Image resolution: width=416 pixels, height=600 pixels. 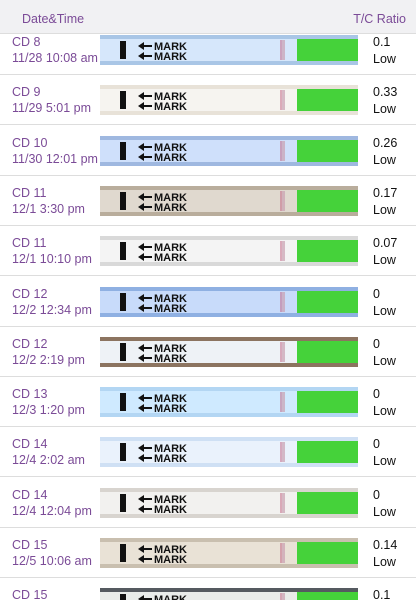 What do you see at coordinates (208, 201) in the screenshot?
I see `result-row: CD 11 12/1 3:30 pm 0.17 Low MARK MARK` at bounding box center [208, 201].